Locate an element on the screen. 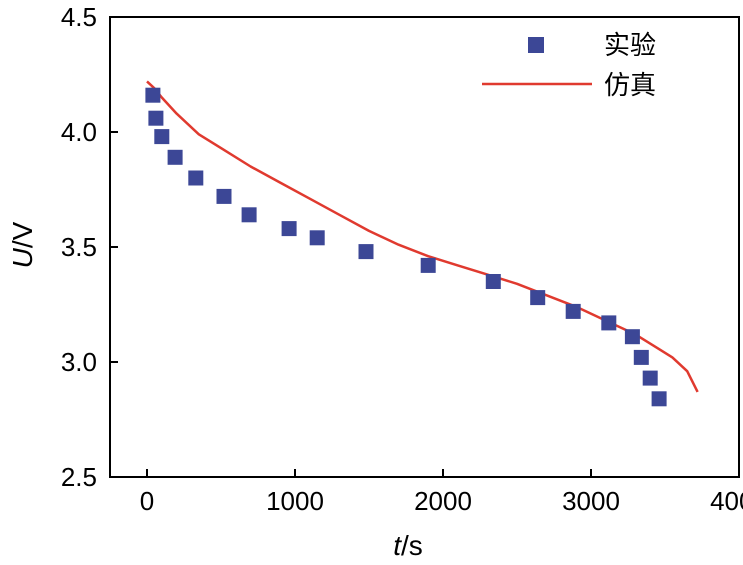 The width and height of the screenshot is (743, 565). legend-marker-experiment is located at coordinates (536, 45).